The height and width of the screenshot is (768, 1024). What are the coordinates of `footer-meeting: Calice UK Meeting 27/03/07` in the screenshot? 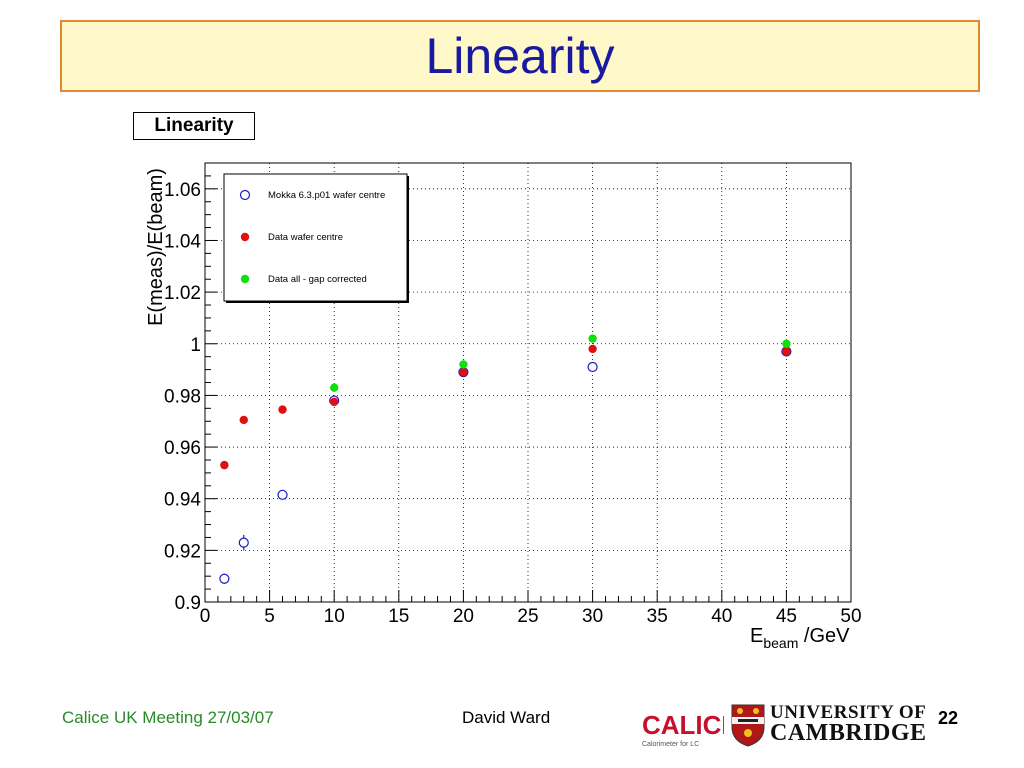 It's located at (168, 717).